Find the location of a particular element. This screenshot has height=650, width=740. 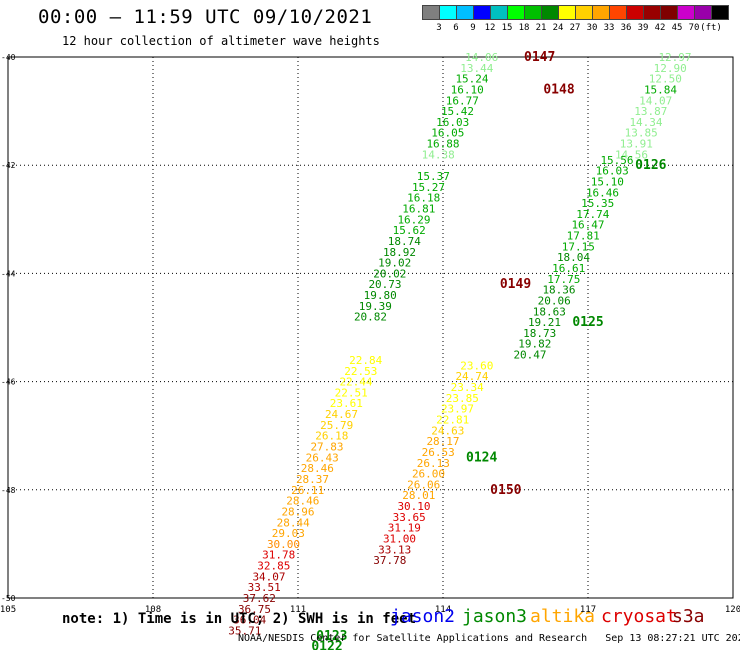

colorbar-label: 15 is located at coordinates (507, 28).